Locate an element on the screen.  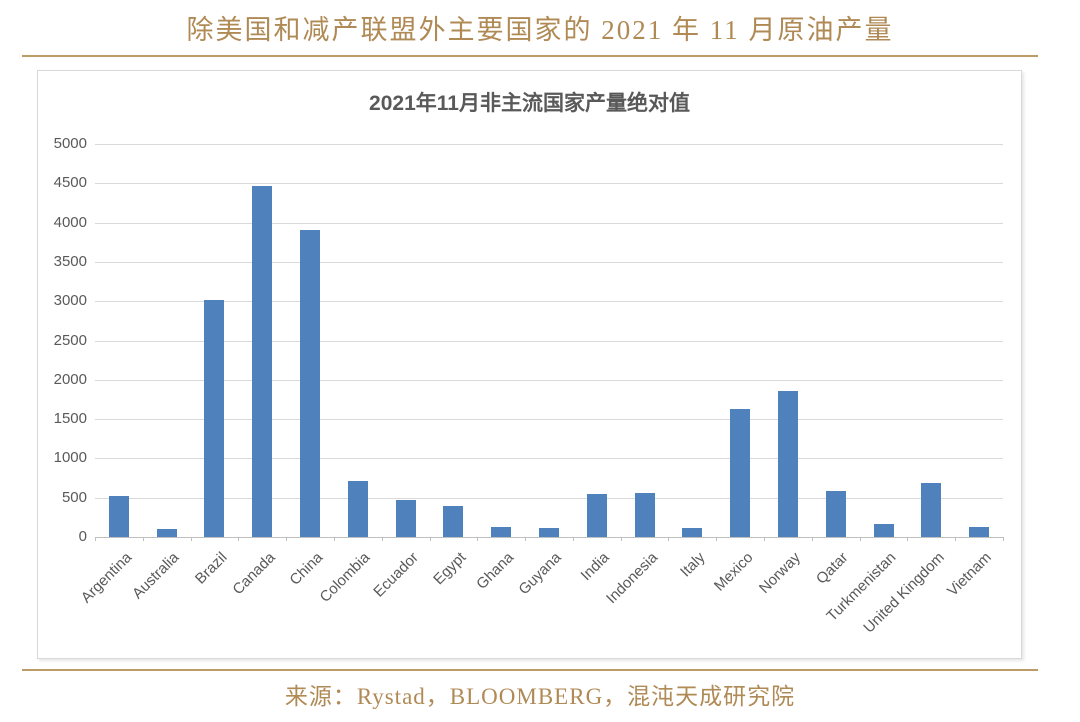
source-caption: 来源：Rystad，BLOOMBERG，混沌天成研究院 is located at coordinates (540, 696).